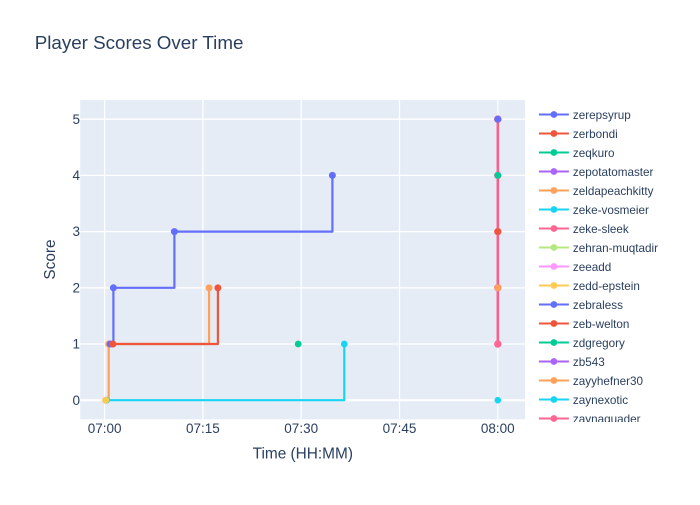 This screenshot has height=505, width=700. Describe the element at coordinates (301, 428) in the screenshot. I see `svg-text: 07:30` at that location.